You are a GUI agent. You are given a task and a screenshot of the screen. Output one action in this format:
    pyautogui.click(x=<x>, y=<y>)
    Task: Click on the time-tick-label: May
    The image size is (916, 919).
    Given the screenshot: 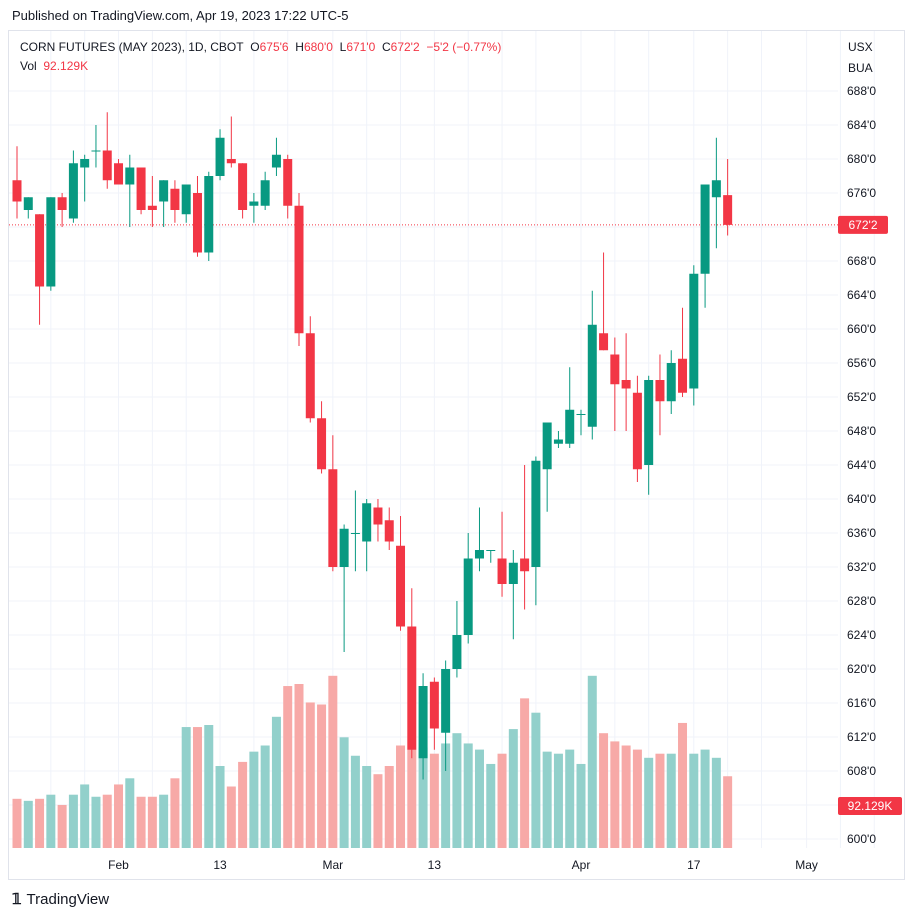 What is the action you would take?
    pyautogui.click(x=806, y=865)
    